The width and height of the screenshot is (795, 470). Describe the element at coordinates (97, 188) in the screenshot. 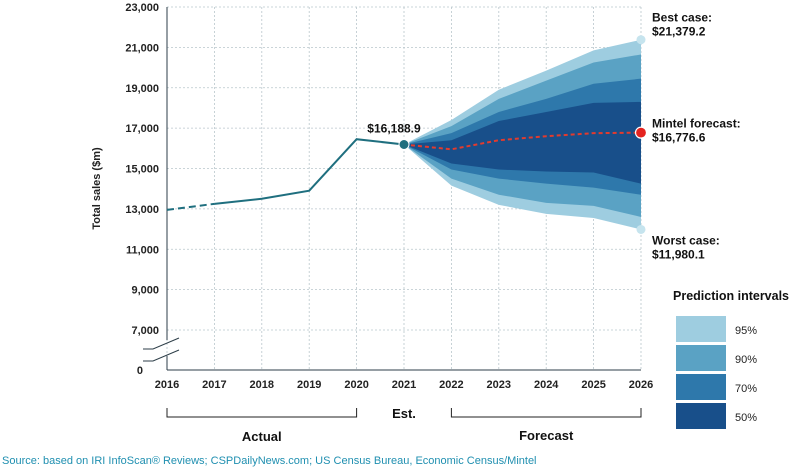

I see `y-axis-title: Total sales ($m)` at that location.